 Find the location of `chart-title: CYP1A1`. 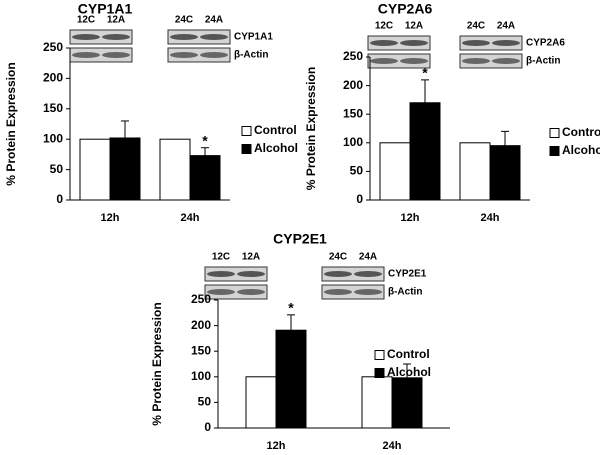

chart-title: CYP1A1 is located at coordinates (105, 9).